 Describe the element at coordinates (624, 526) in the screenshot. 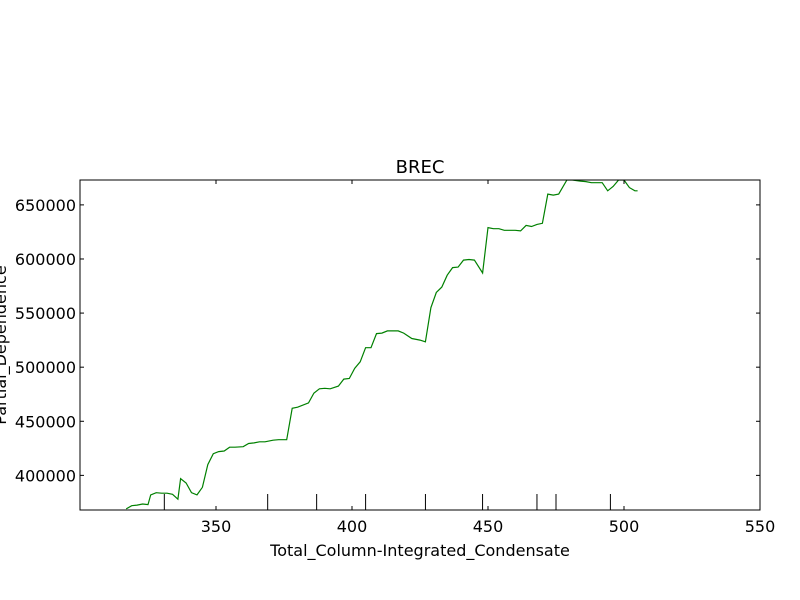

I see `x-tick-label: 500` at that location.